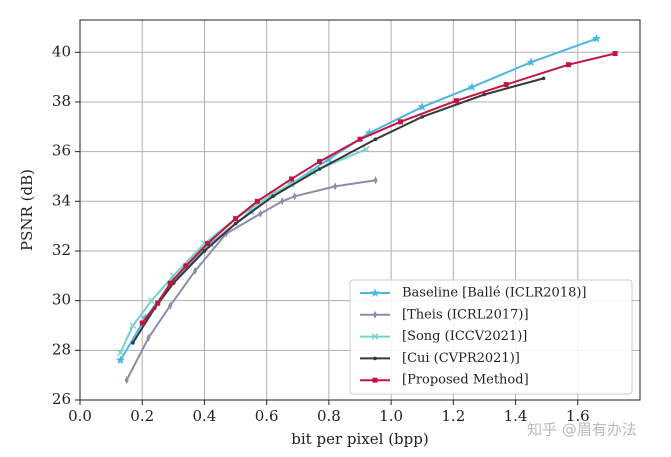 The height and width of the screenshot is (457, 671). I want to click on x-tick-label: 1.4, so click(516, 416).